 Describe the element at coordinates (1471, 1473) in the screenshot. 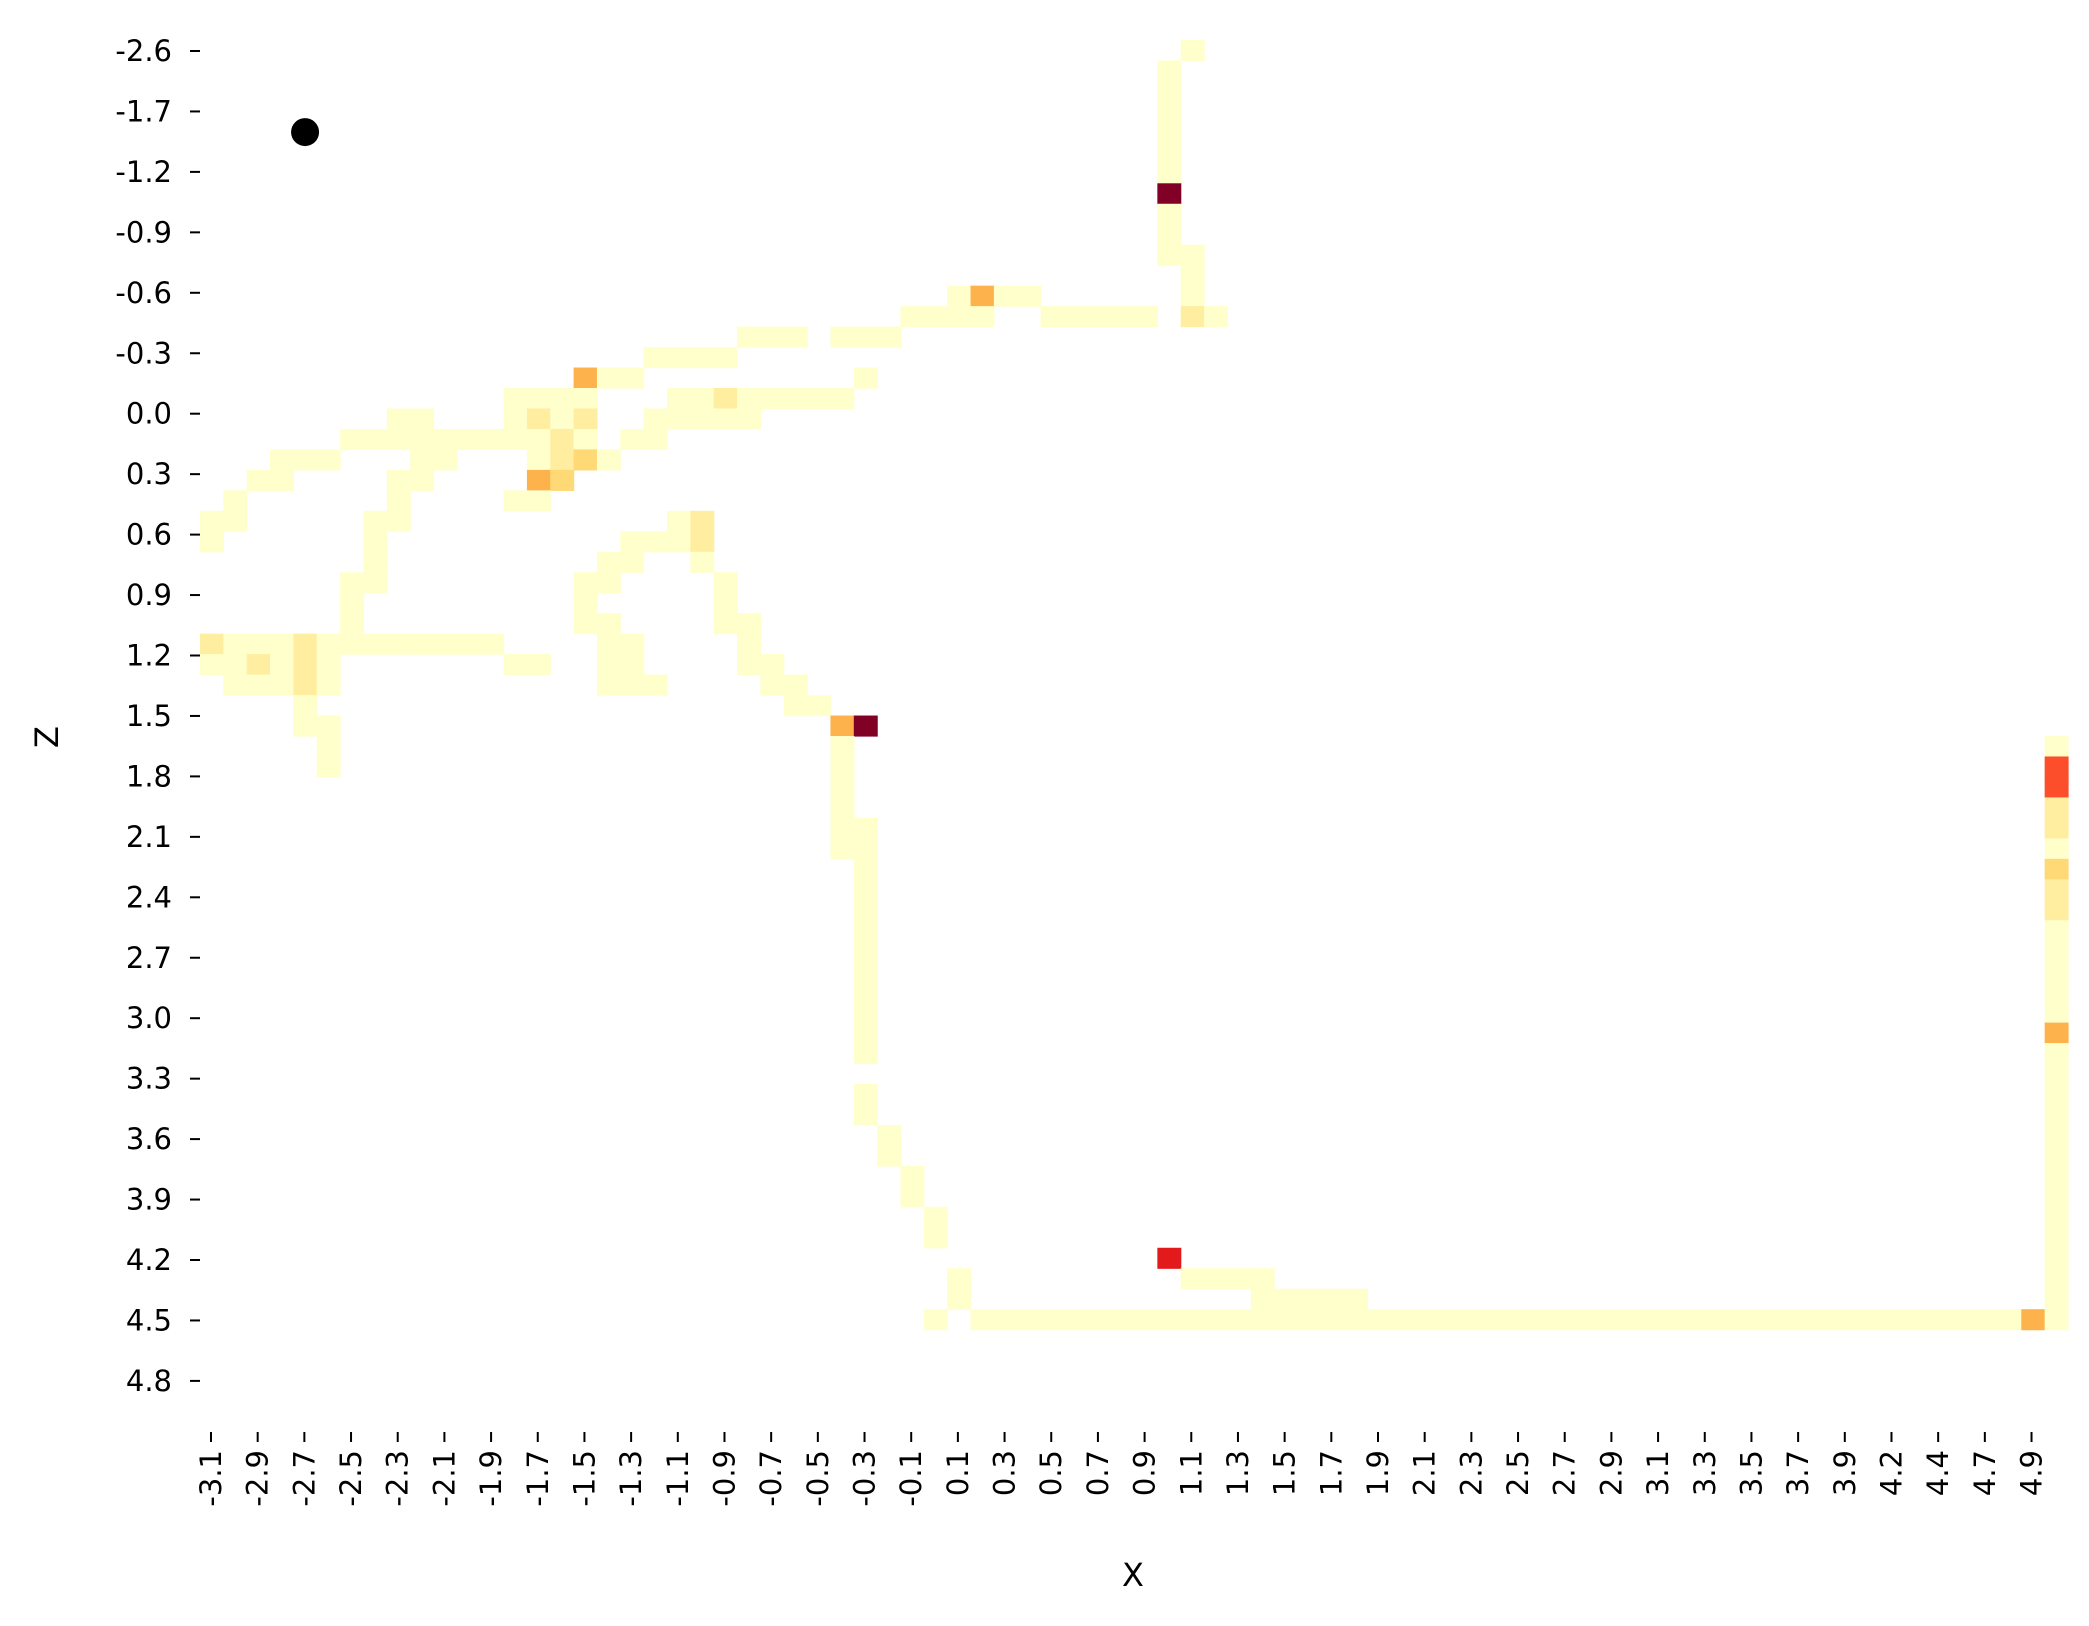

I see `x-tick-label: 2.3` at that location.